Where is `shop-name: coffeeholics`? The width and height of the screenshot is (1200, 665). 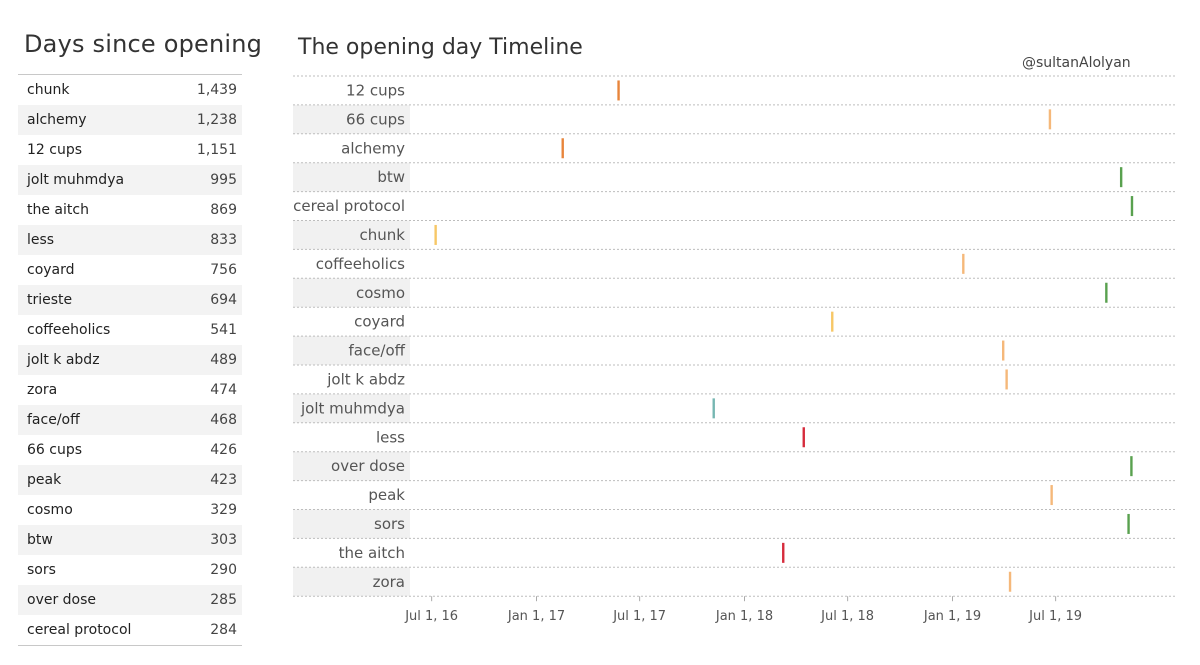 shop-name: coffeeholics is located at coordinates (69, 330).